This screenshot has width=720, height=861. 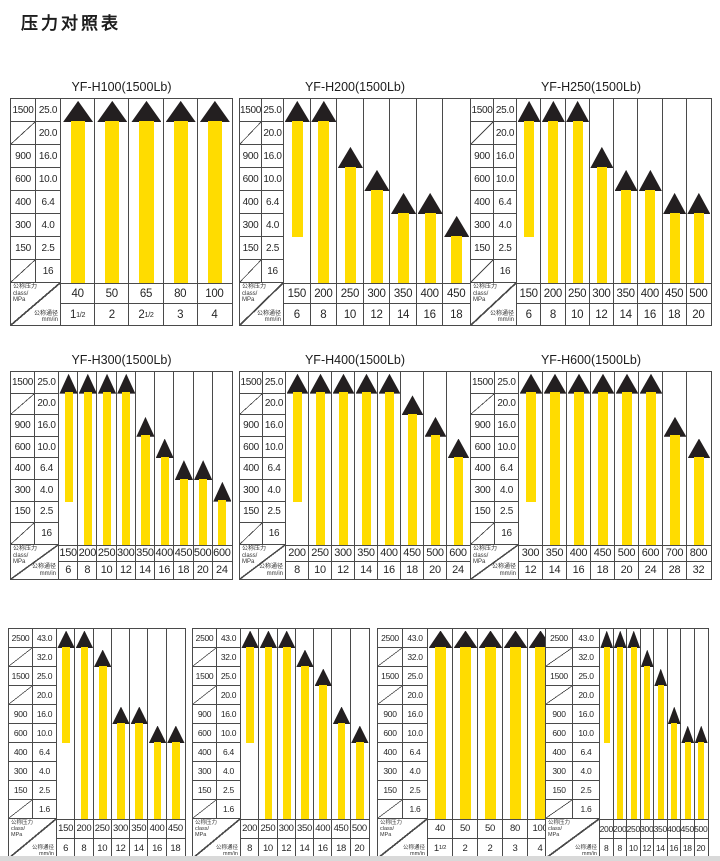 I want to click on dn-in-cell: 12, so click(x=120, y=848).